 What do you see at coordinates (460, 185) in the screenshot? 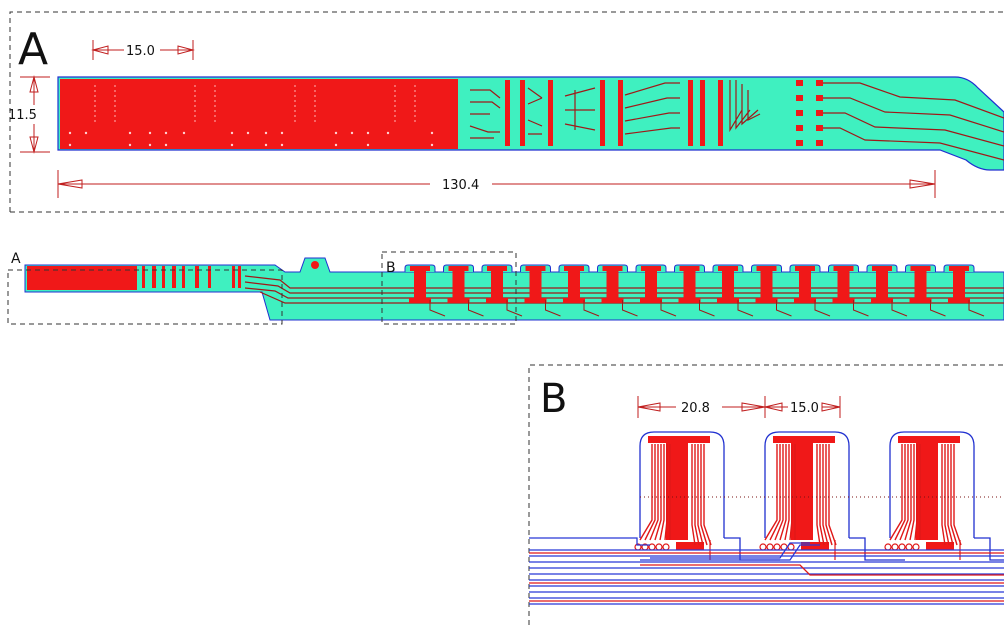
I see `dim-a-total-length-label: 130.4` at bounding box center [460, 185].